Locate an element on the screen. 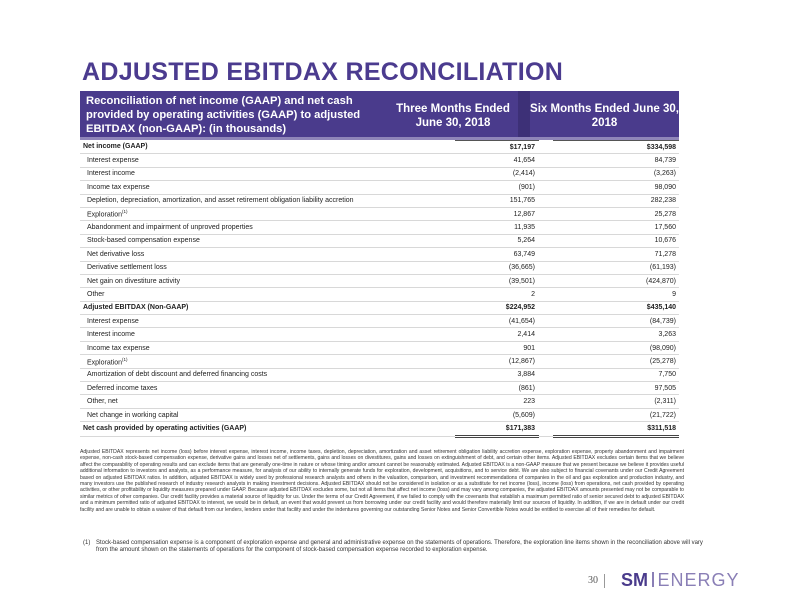 The height and width of the screenshot is (600, 800). three-months-value: (36,665) is located at coordinates (497, 268).